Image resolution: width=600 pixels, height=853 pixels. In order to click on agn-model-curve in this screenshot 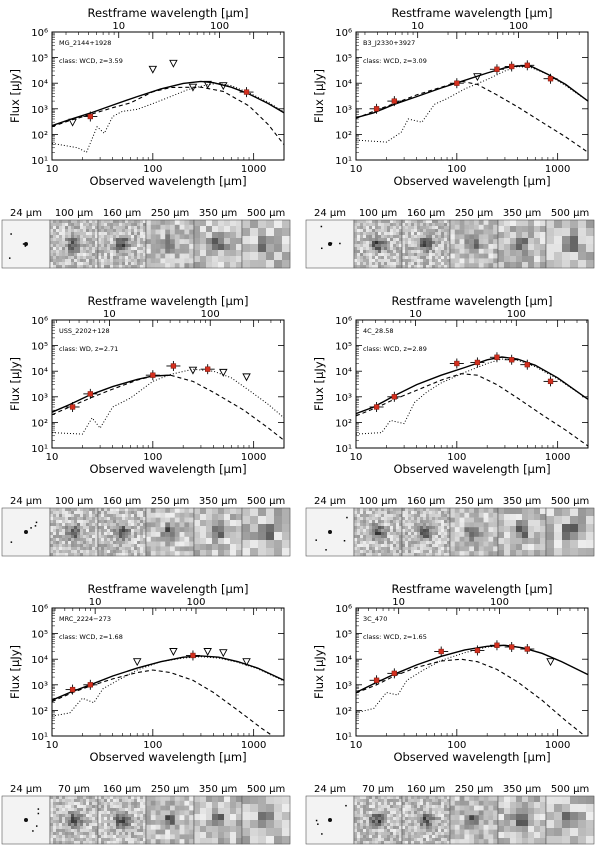, I will do `click(471, 697)`.